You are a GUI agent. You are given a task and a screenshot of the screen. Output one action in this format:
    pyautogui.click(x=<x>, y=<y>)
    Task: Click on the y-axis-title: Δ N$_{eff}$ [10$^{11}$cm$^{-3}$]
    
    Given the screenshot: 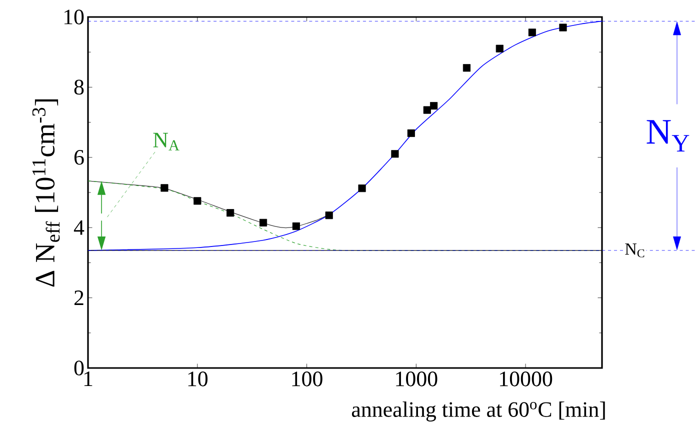 What is the action you would take?
    pyautogui.click(x=46, y=193)
    